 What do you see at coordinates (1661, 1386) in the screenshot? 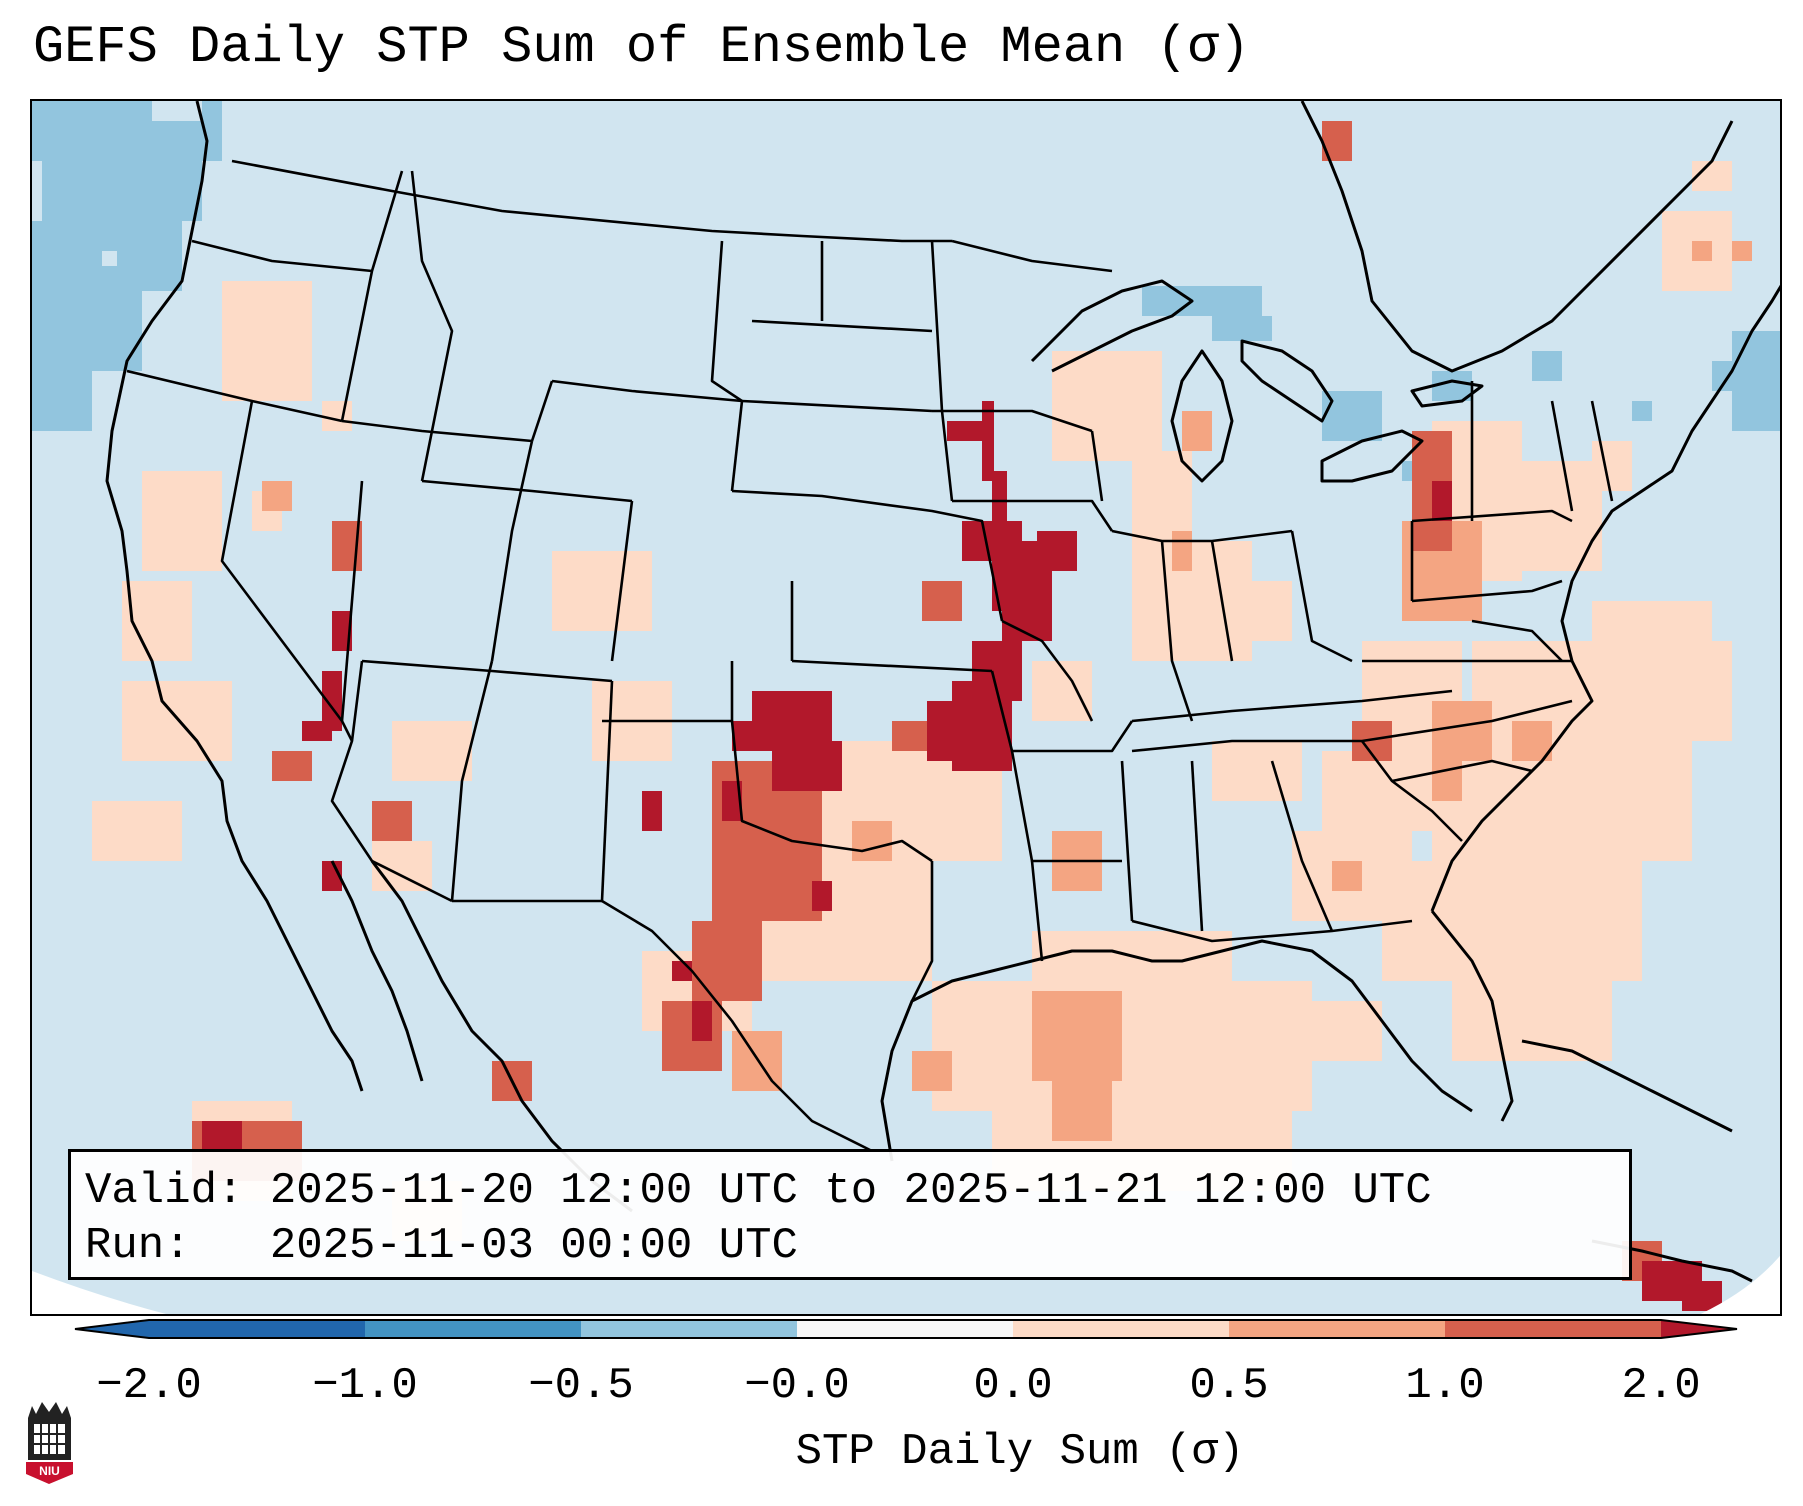
I see `colorbar-tick-label: 2.0` at bounding box center [1661, 1386].